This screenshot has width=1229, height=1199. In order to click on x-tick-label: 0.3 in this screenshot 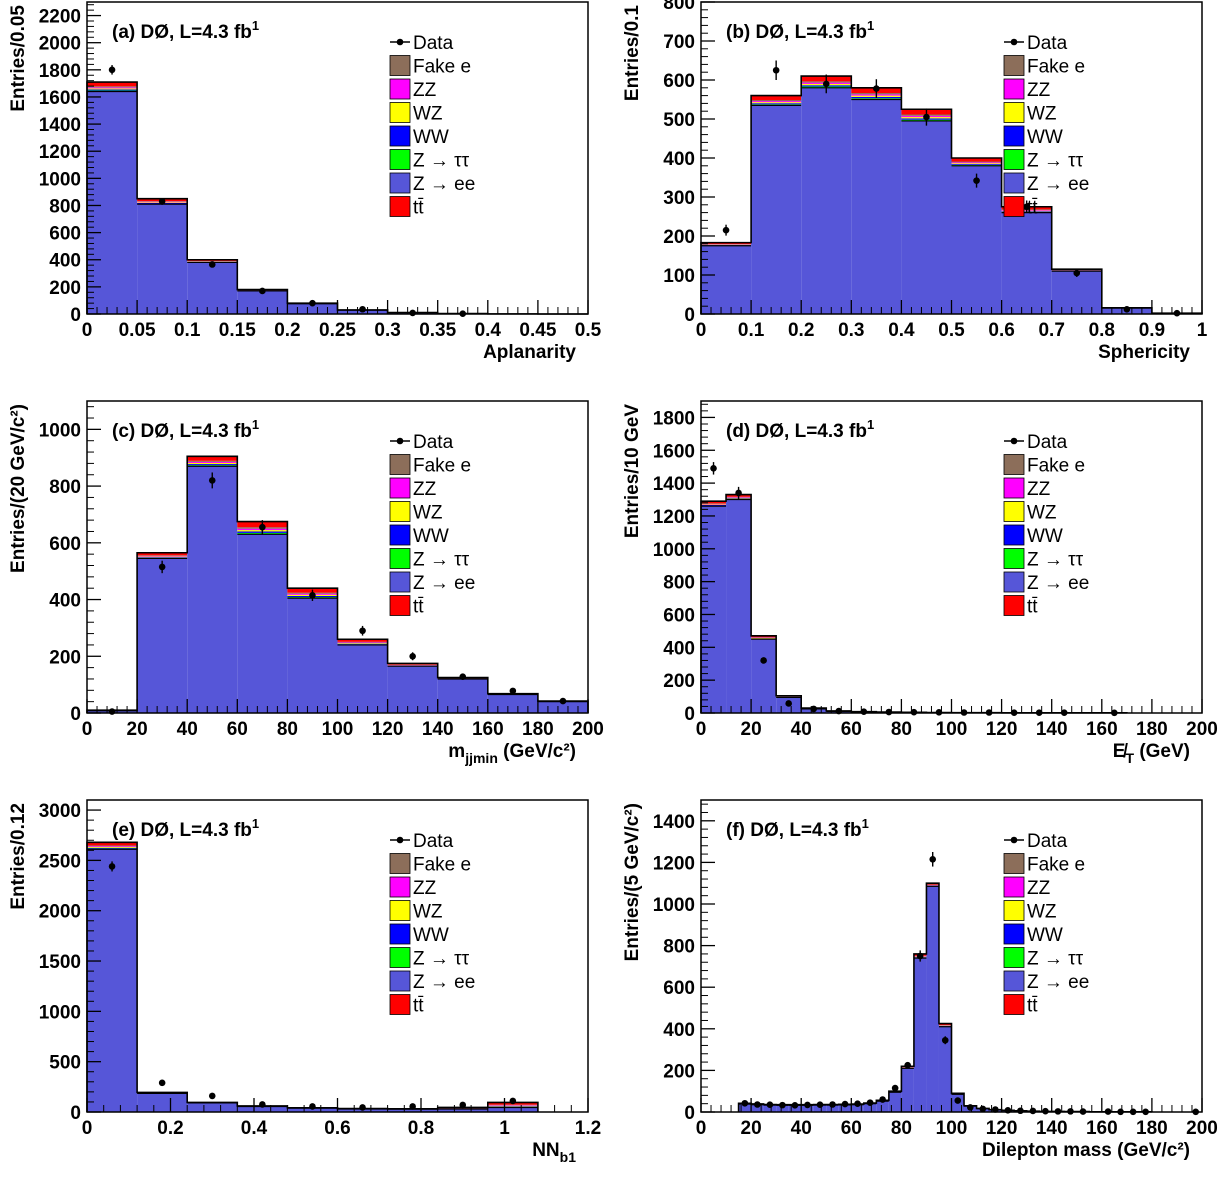, I will do `click(387, 330)`.